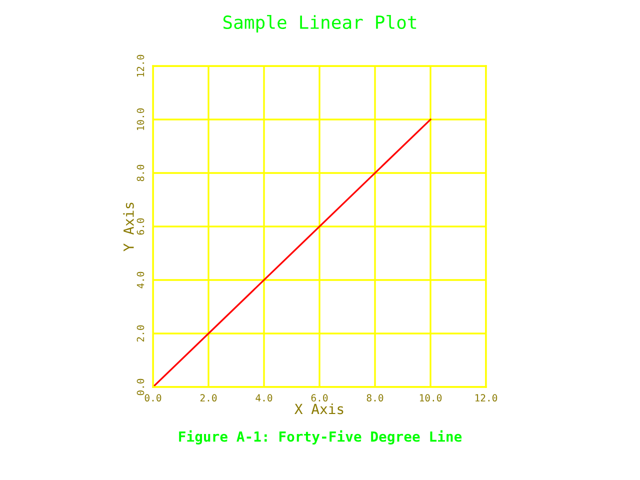 This screenshot has width=640, height=480. What do you see at coordinates (140, 333) in the screenshot?
I see `y-tick-label: 2.0` at bounding box center [140, 333].